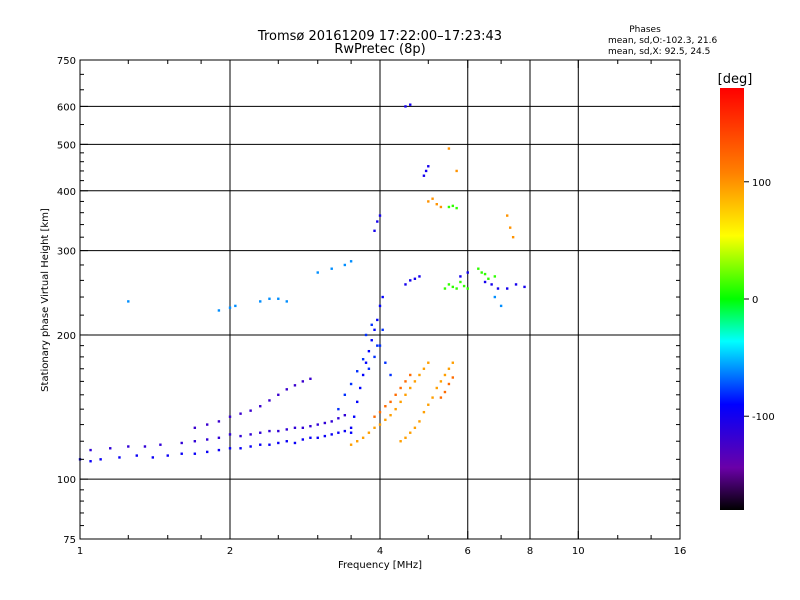 The image size is (800, 600). Describe the element at coordinates (45, 300) in the screenshot. I see `y-axis-label: Stationary phase Virtual Height [km]` at that location.